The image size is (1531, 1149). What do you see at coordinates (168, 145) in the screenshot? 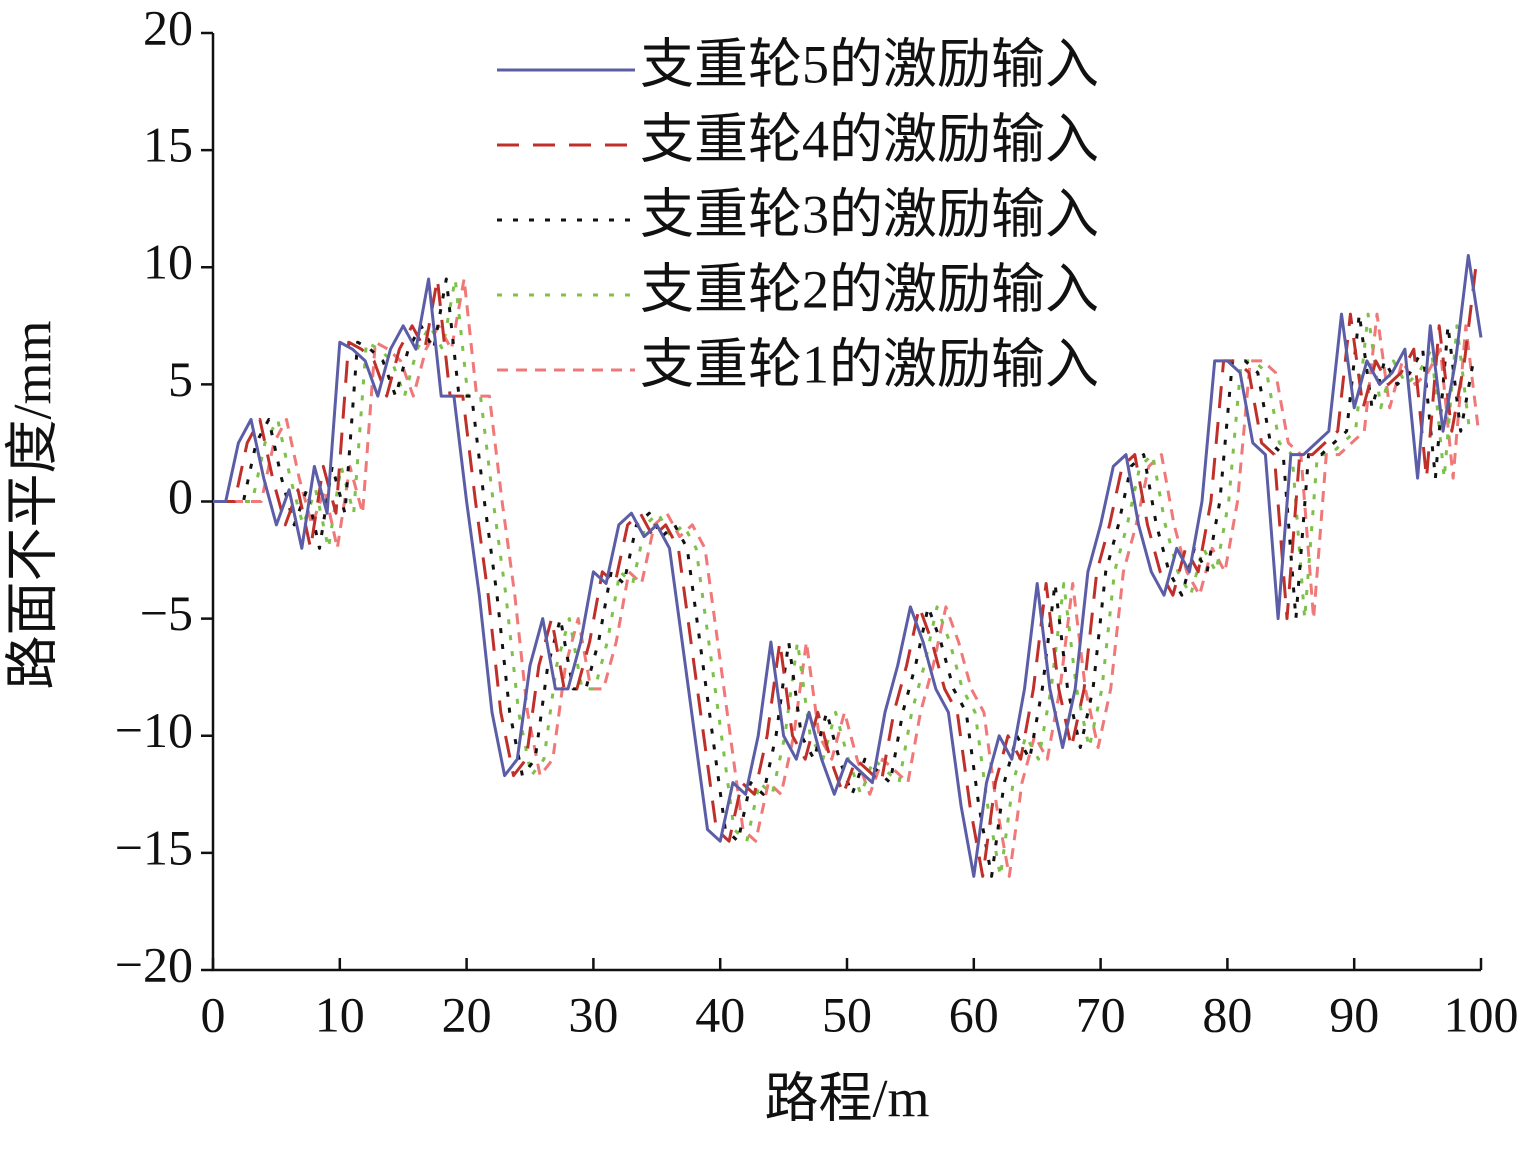
I see `y-tick-label: 15` at bounding box center [168, 145].